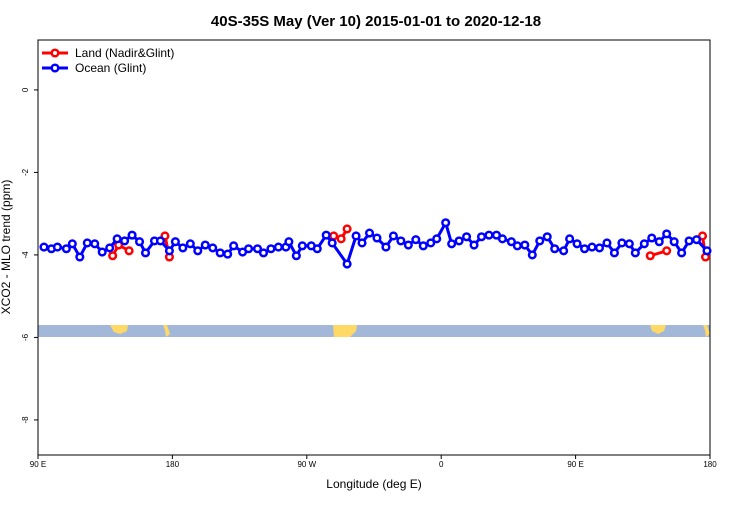  Describe the element at coordinates (373, 484) in the screenshot. I see `x-axis-label: Longitude (deg E)` at that location.